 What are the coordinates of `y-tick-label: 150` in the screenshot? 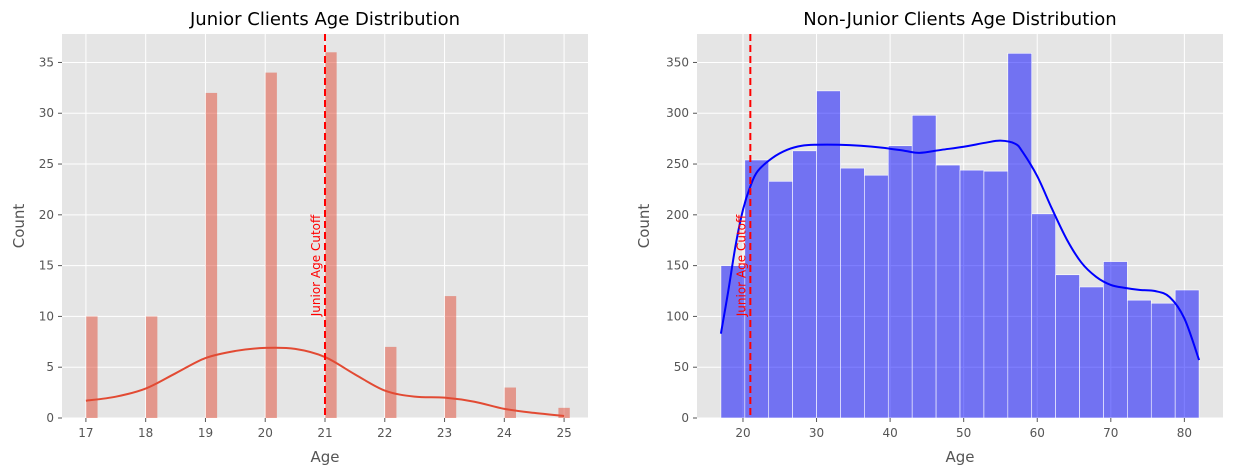 It's located at (677, 266).